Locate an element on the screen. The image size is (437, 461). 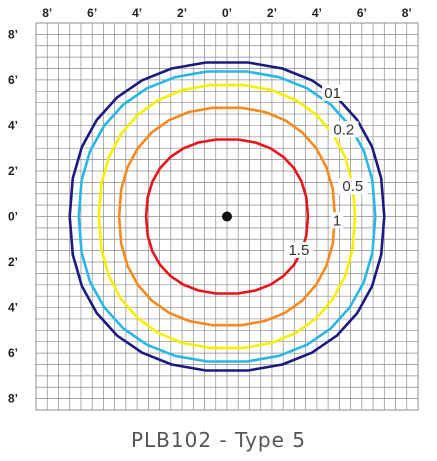
contour-label-1: 0.2 is located at coordinates (343, 129).